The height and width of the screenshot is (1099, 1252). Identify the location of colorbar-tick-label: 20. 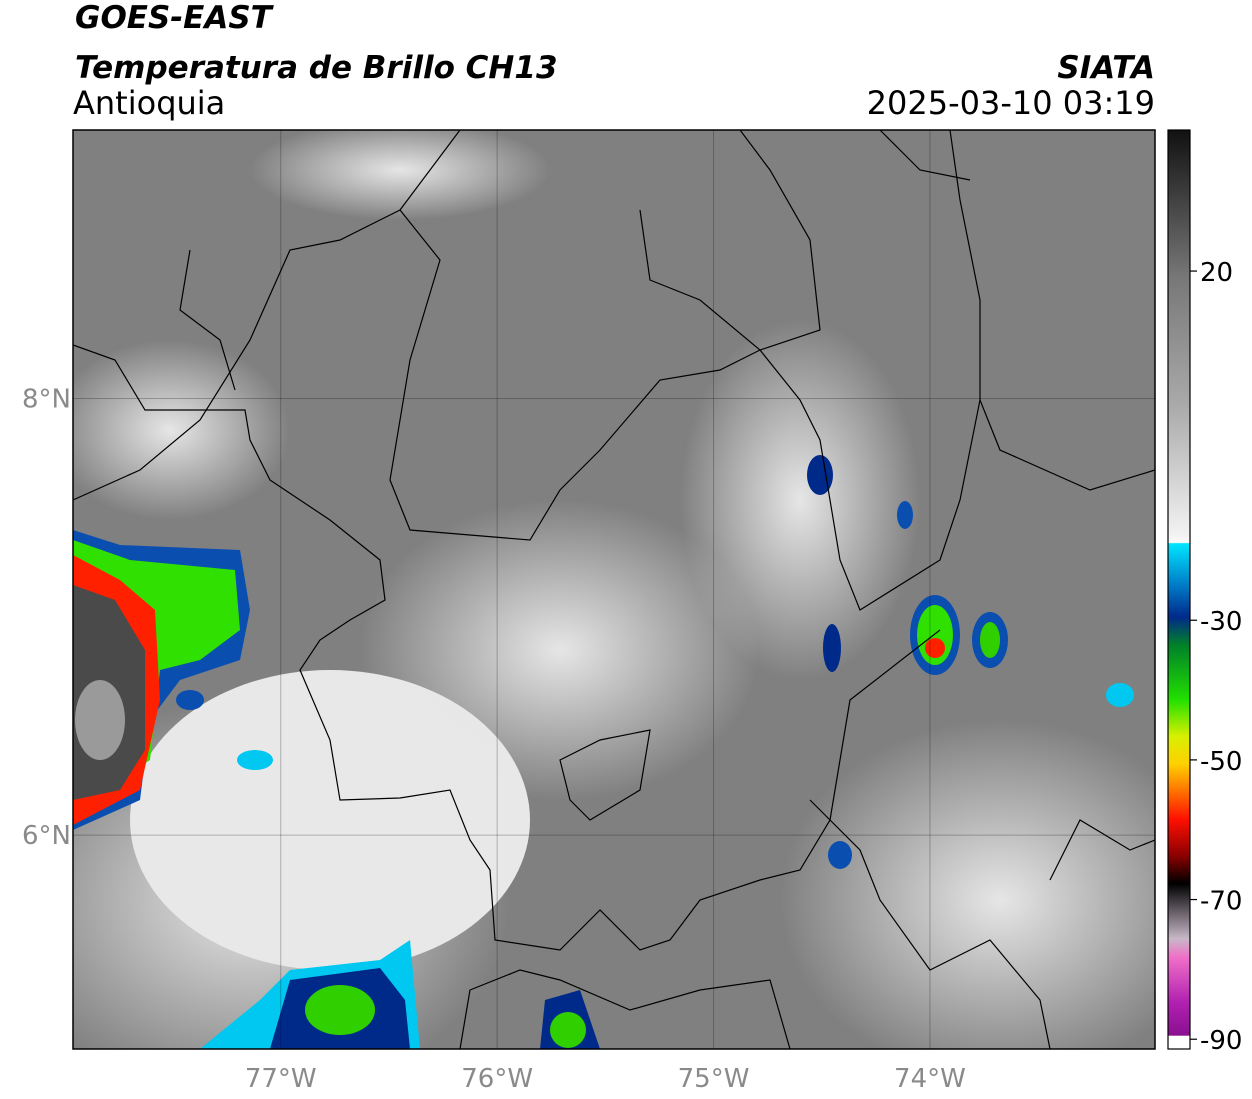
(1216, 273).